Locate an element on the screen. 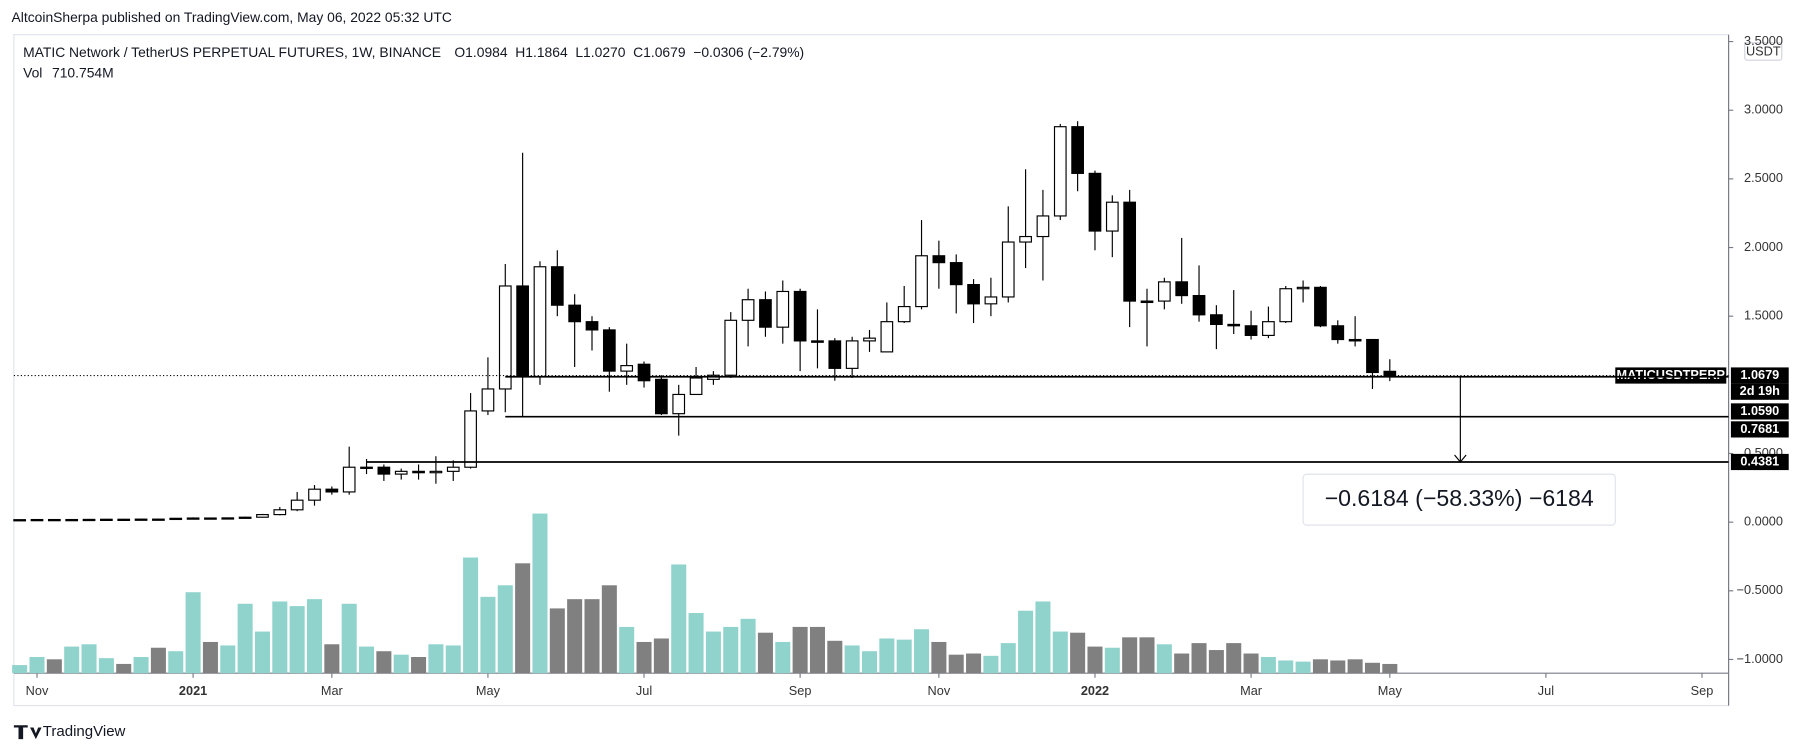 This screenshot has height=753, width=1813. price-tag: 1.0590 is located at coordinates (1759, 411).